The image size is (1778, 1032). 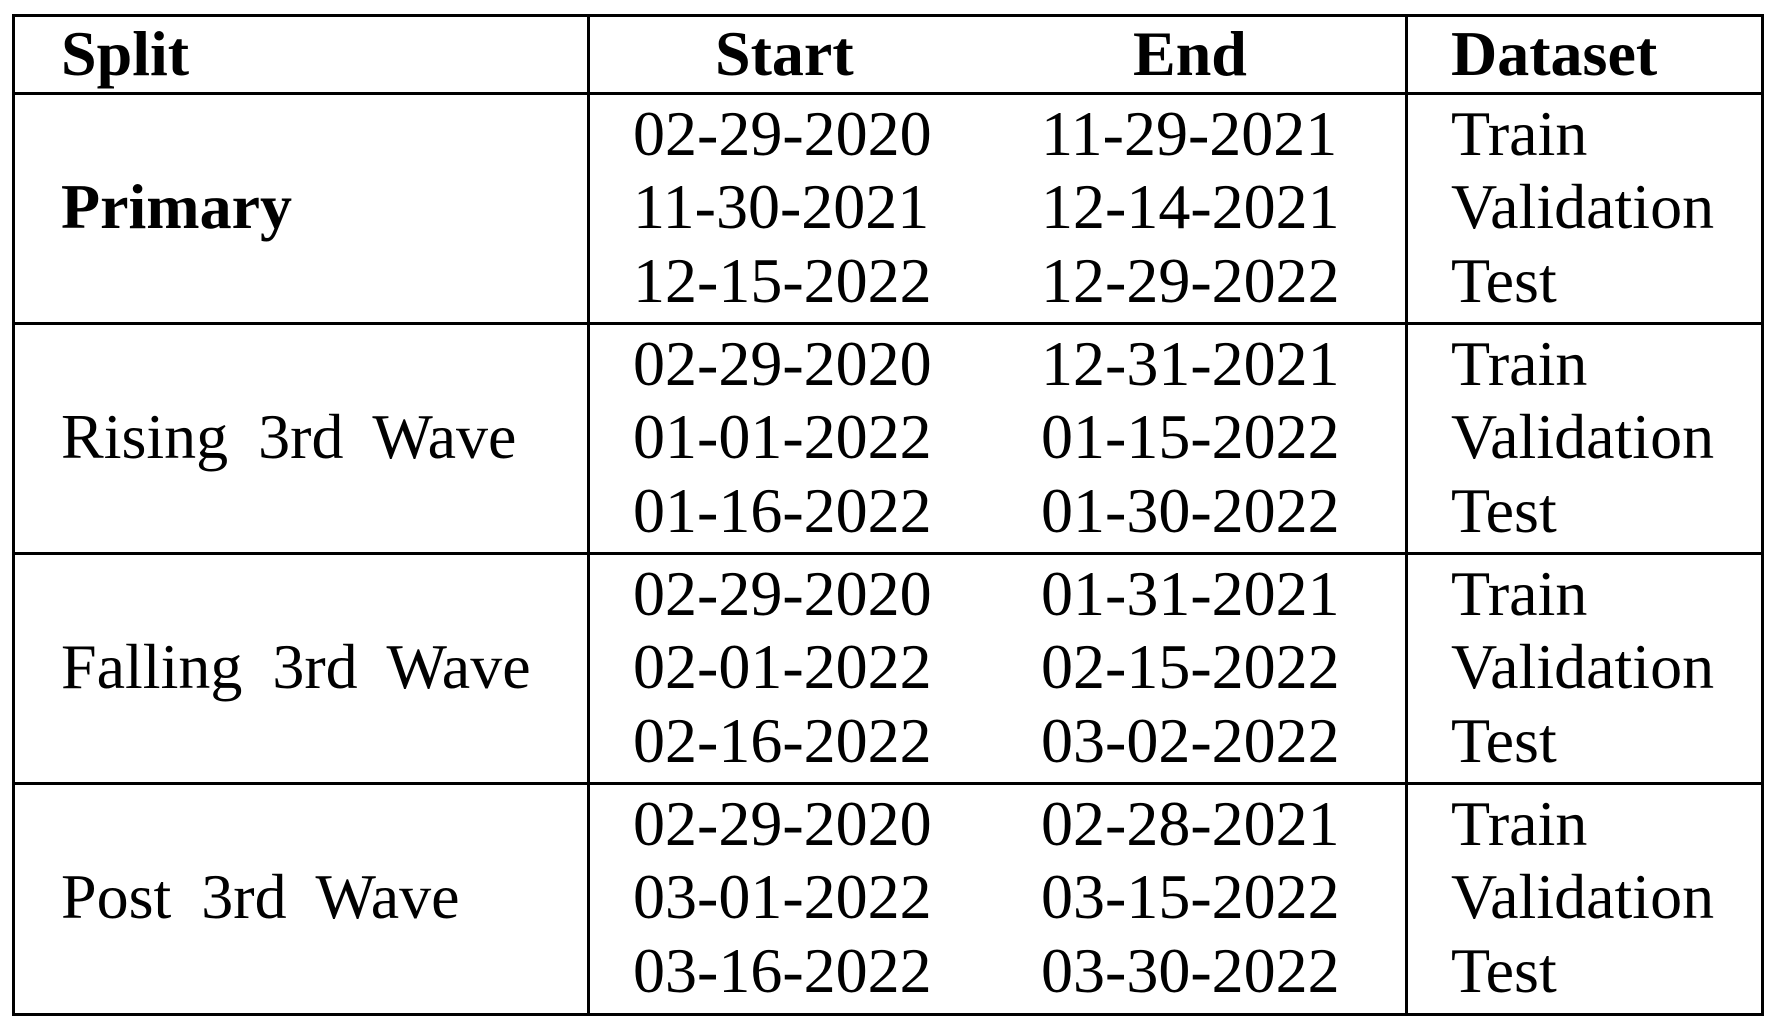 I want to click on split-name: Falling 3rd Wave, so click(x=296, y=666).